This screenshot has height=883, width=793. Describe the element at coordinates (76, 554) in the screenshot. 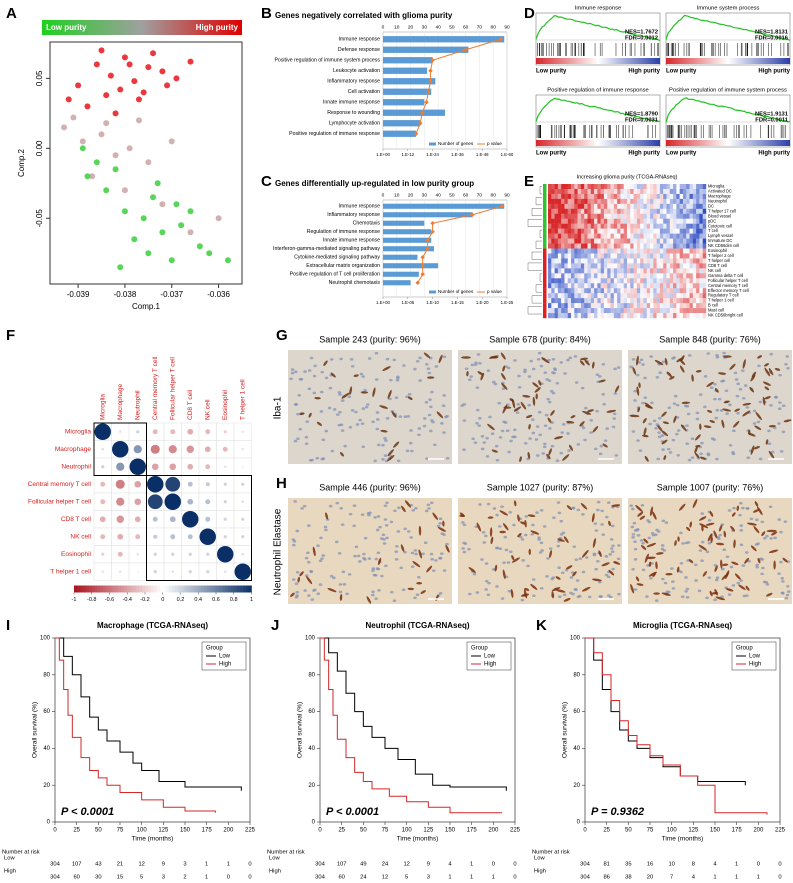

I see `row-label: Eosinophil` at that location.